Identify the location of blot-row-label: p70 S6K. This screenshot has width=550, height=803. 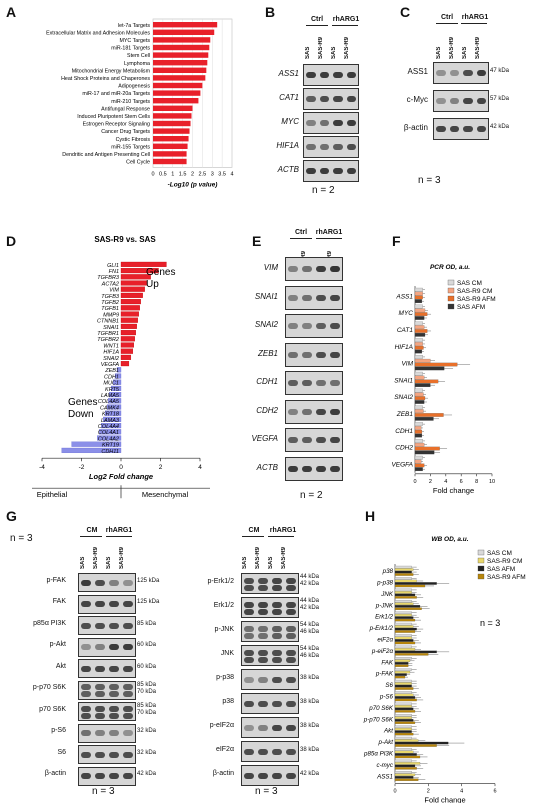
(52, 709).